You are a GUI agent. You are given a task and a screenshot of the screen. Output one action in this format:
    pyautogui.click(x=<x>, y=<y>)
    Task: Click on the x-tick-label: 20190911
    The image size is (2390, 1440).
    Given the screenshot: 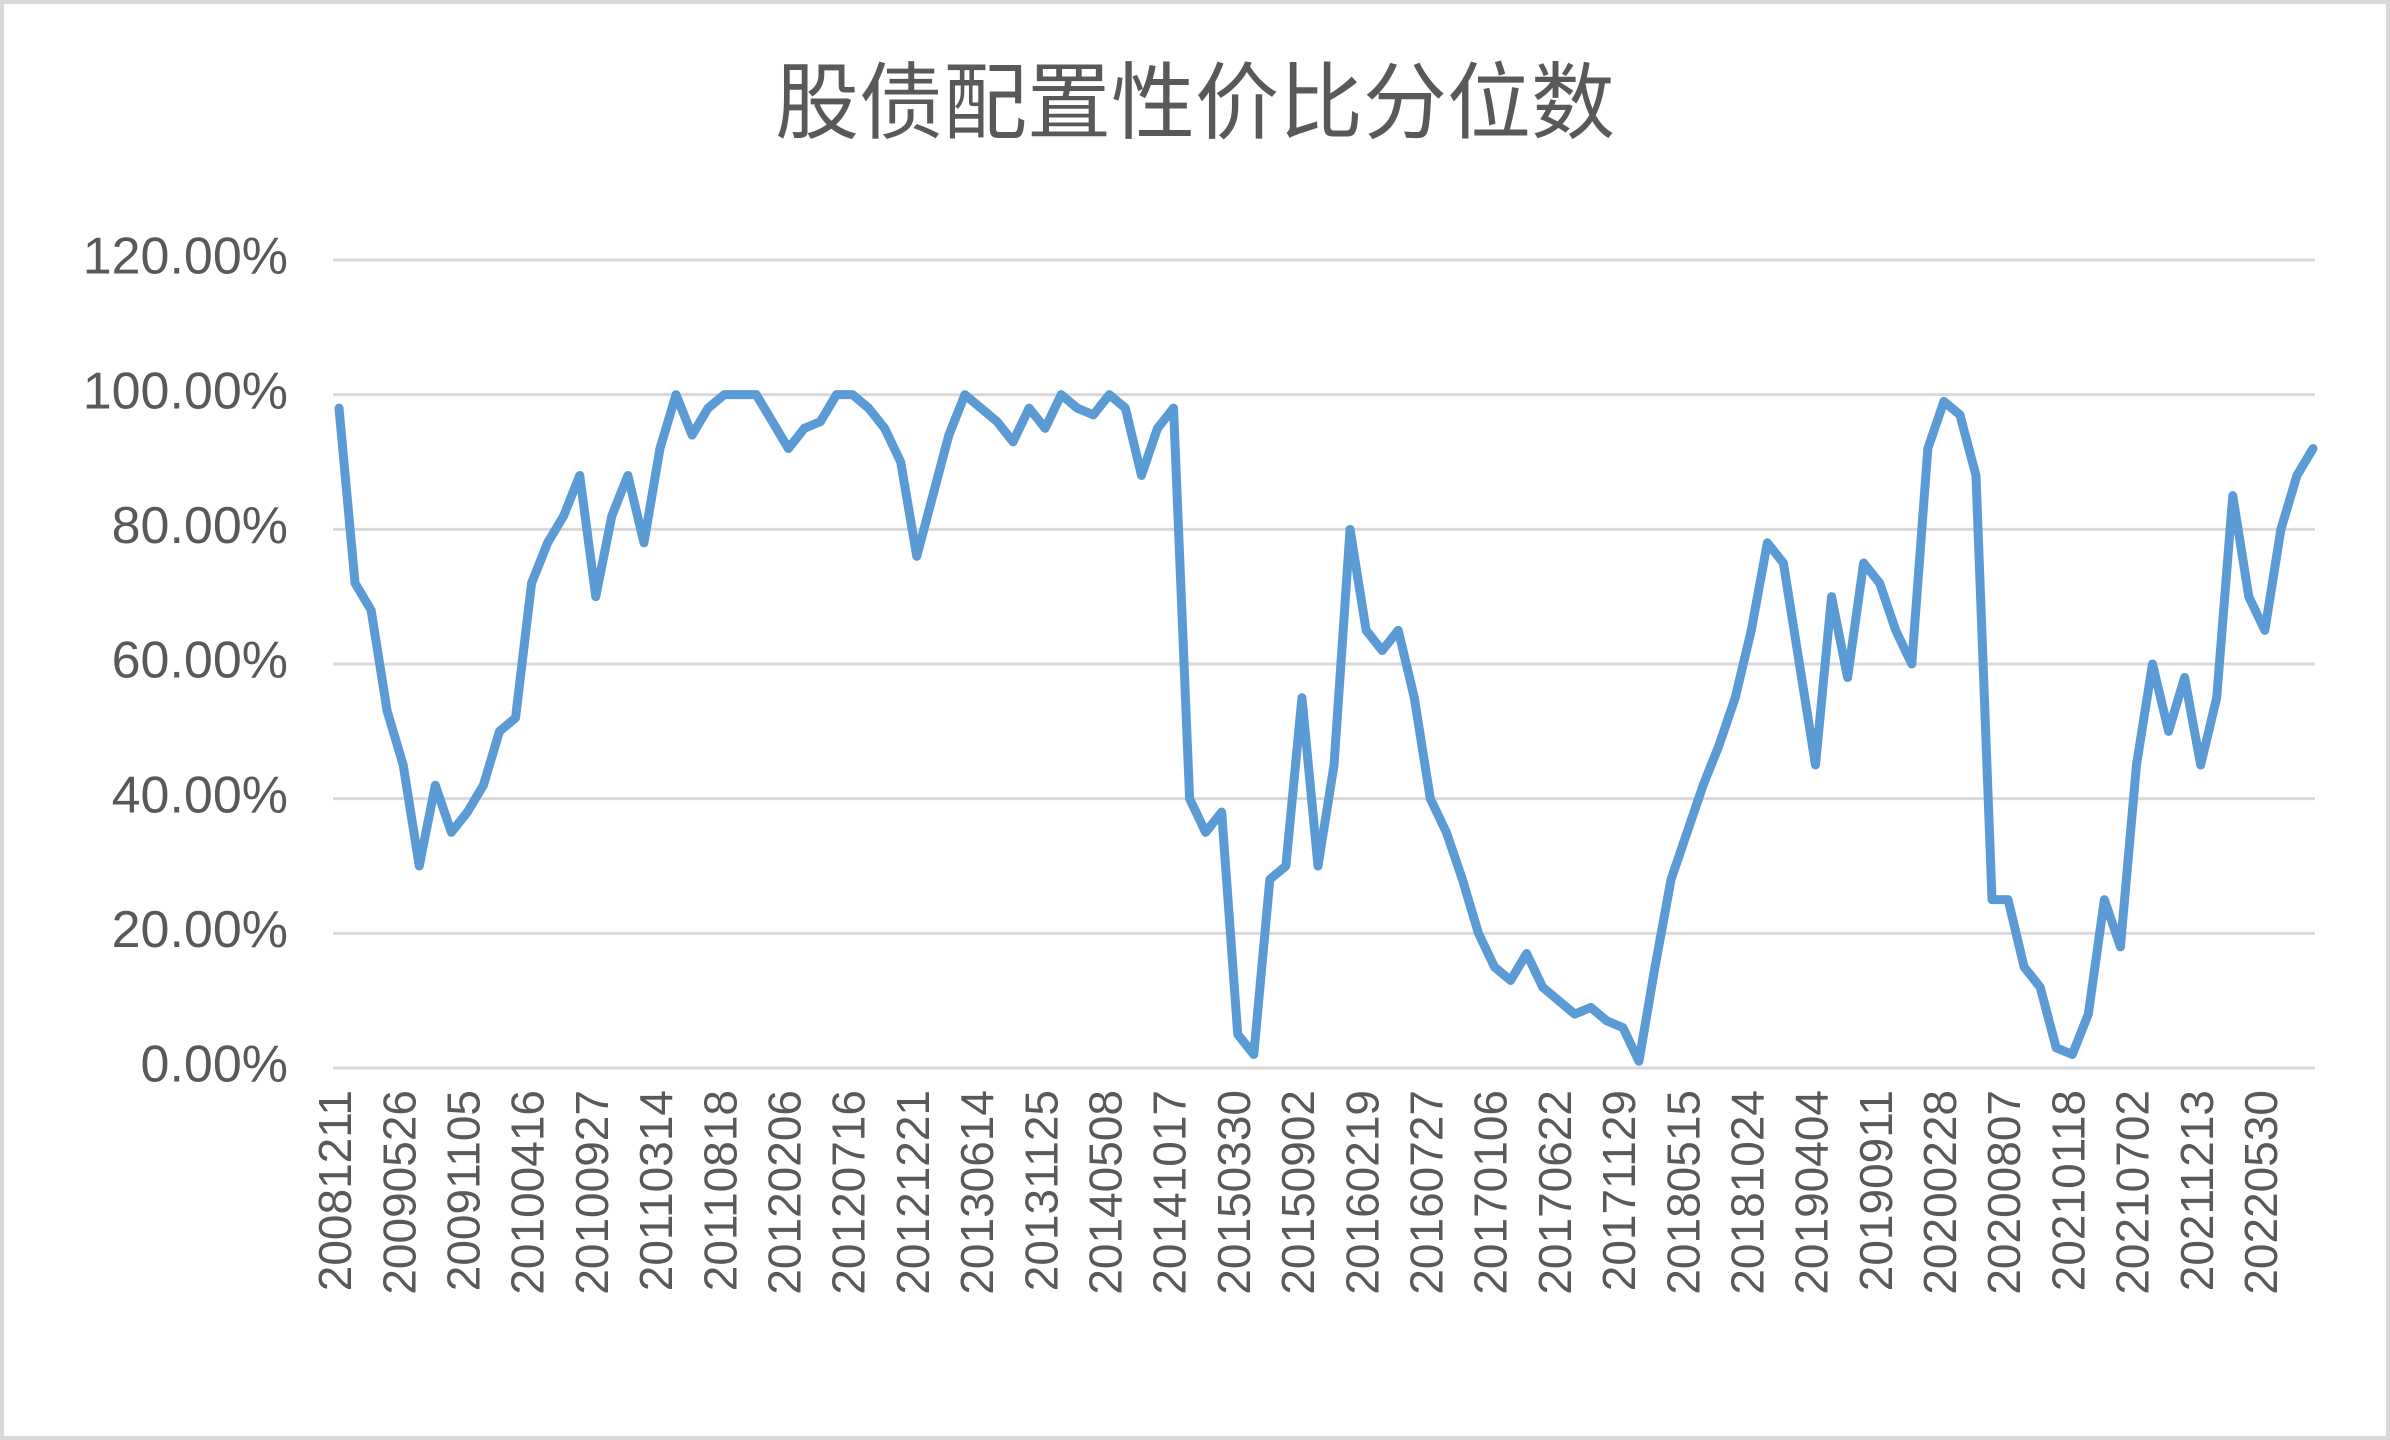 What is the action you would take?
    pyautogui.click(x=1876, y=1190)
    